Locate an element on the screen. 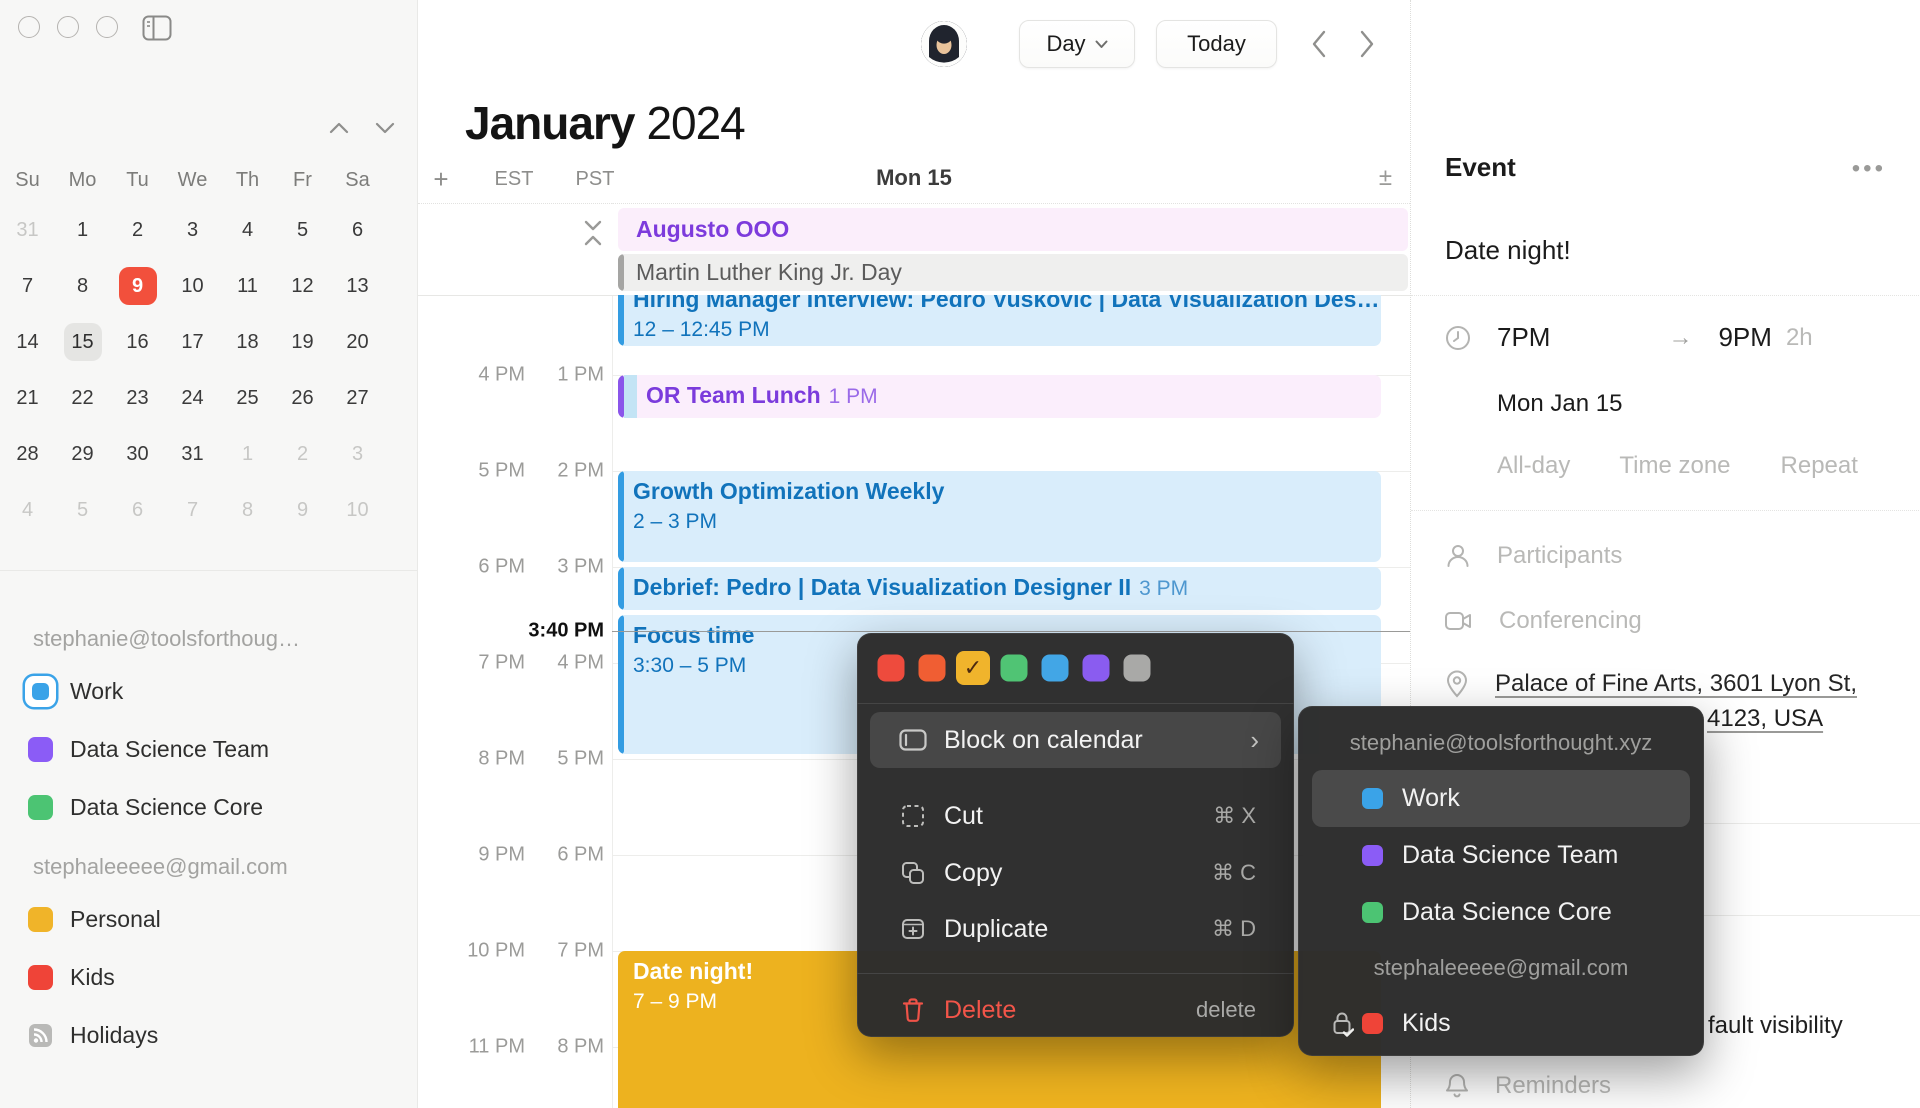 The width and height of the screenshot is (1920, 1108). minical-day: 20 is located at coordinates (357, 342).